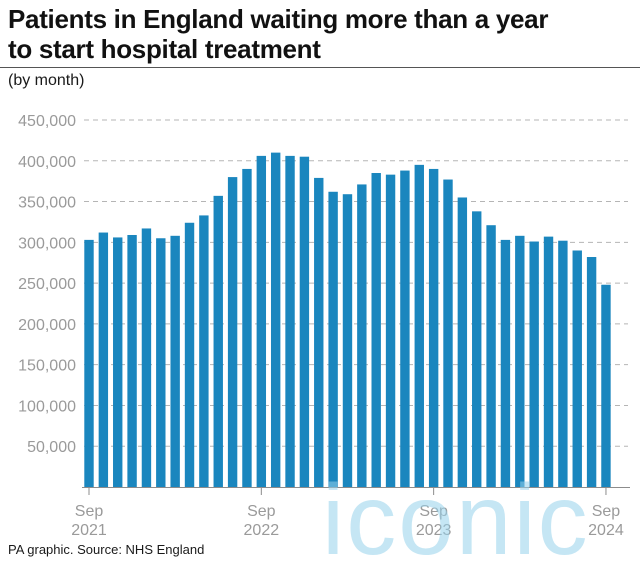 The image size is (640, 576). Describe the element at coordinates (51, 447) in the screenshot. I see `y-tick-label: 50,000` at that location.